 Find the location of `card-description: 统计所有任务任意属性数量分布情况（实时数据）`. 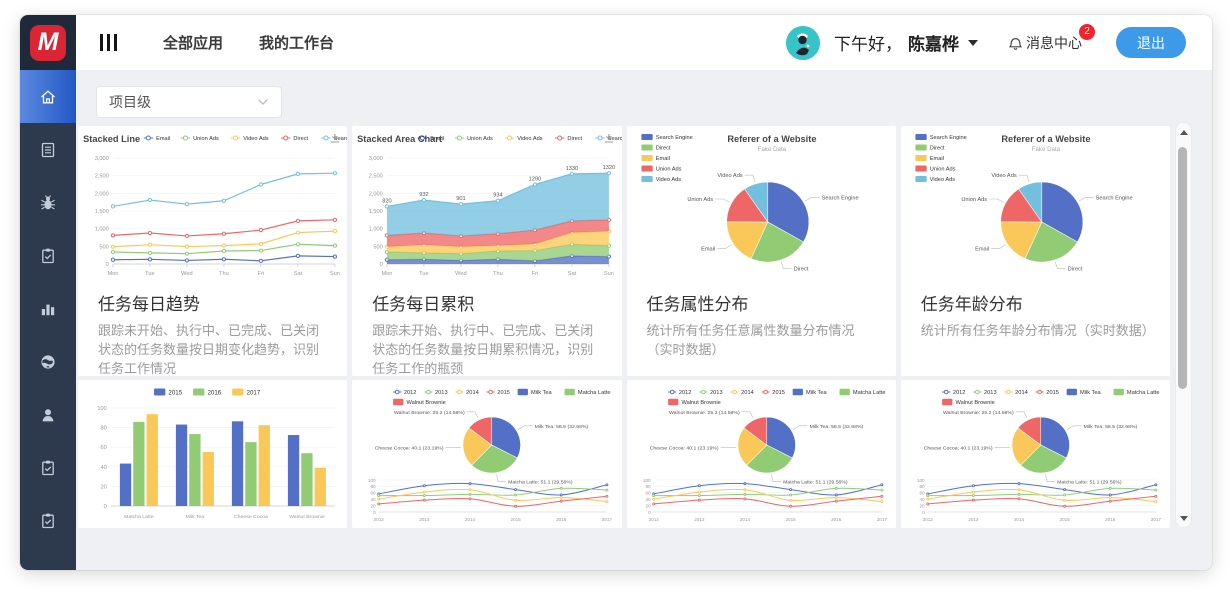

card-description: 统计所有任务任意属性数量分布情况（实时数据） is located at coordinates (750, 340).